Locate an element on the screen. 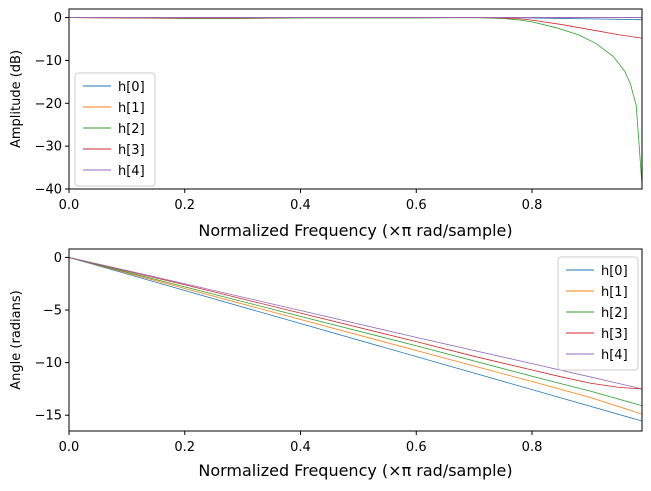  y-tick-label: −5 is located at coordinates (52, 311).